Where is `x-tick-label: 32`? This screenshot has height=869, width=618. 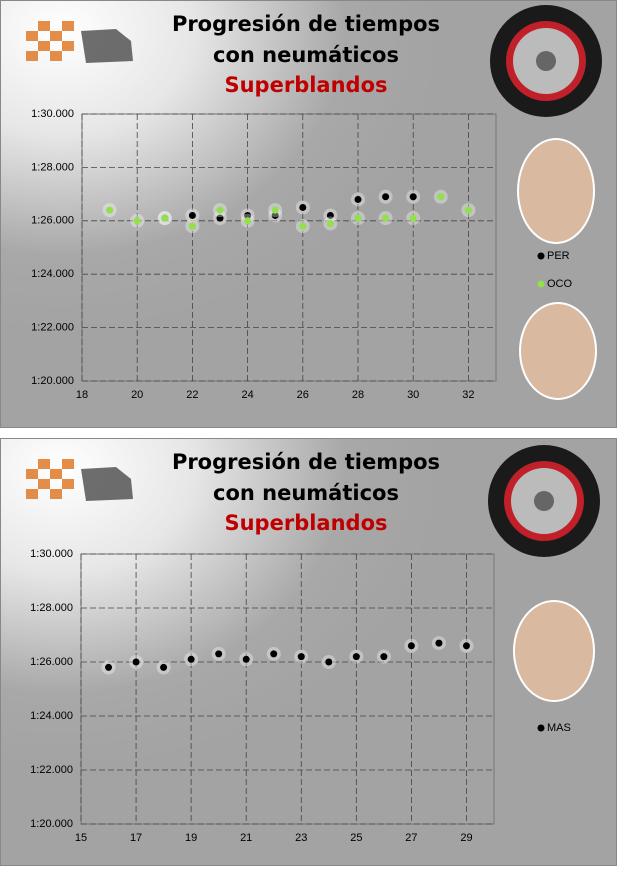 x-tick-label: 32 is located at coordinates (468, 395).